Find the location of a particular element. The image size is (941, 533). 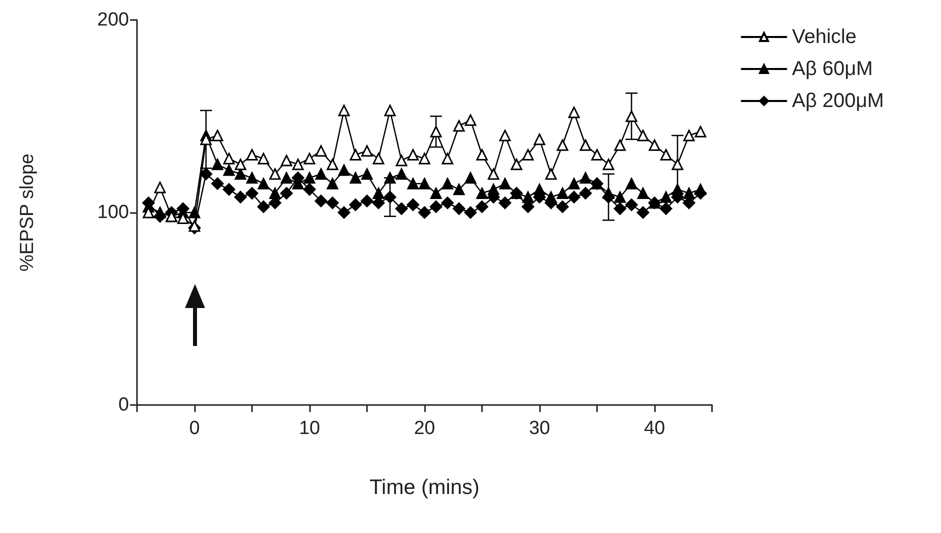

x-axis-title: Time (mins) is located at coordinates (424, 487).